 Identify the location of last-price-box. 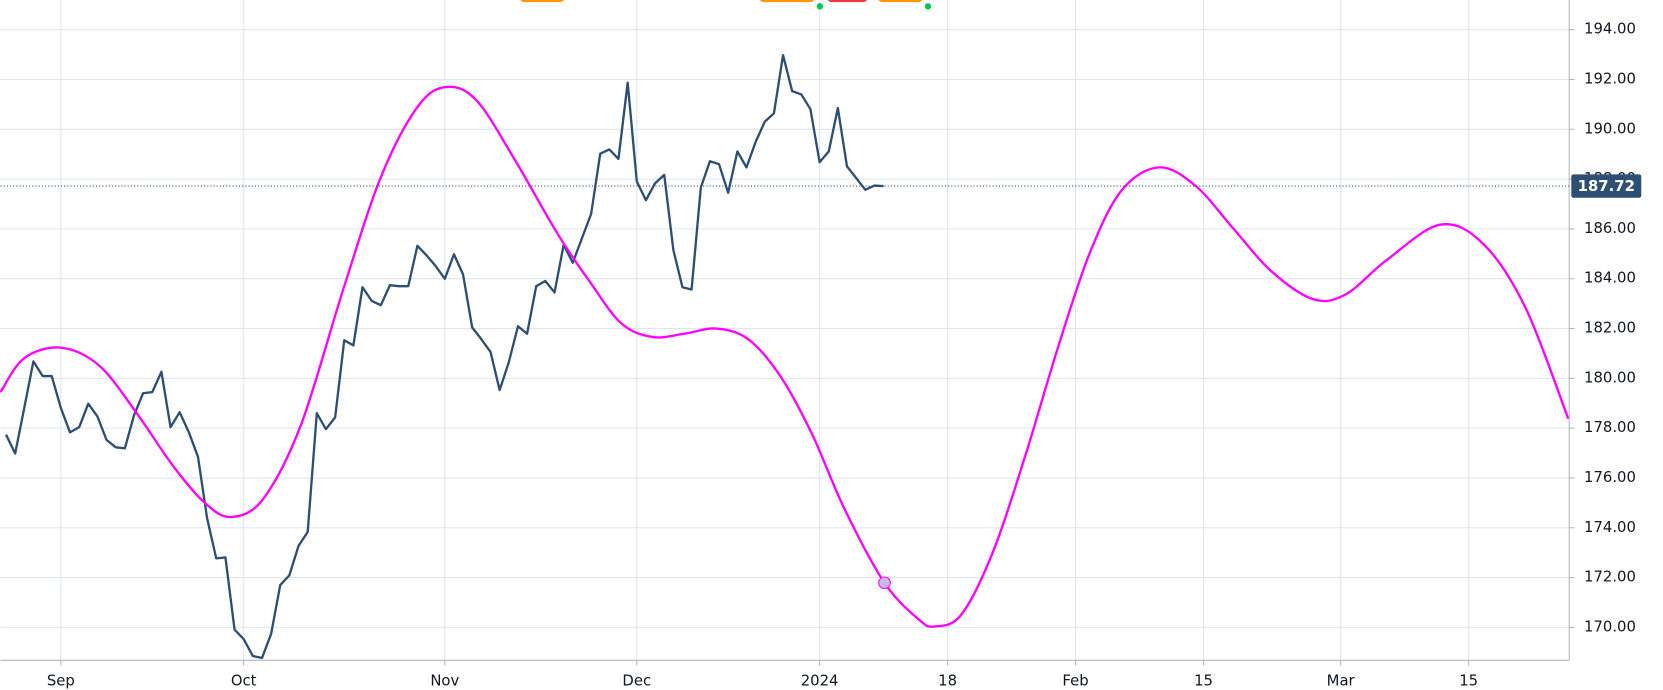
(1606, 186).